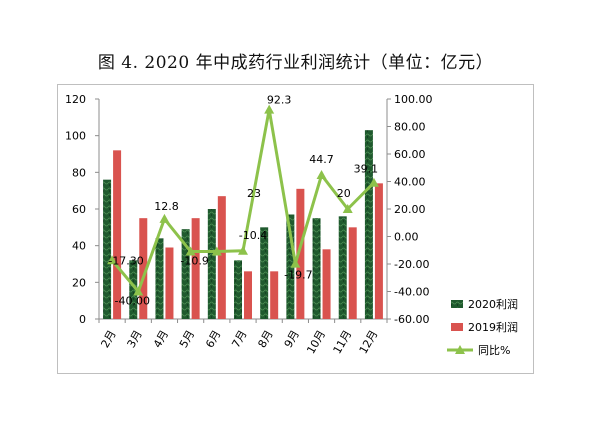 The height and width of the screenshot is (421, 591). Describe the element at coordinates (213, 339) in the screenshot. I see `x-tick-label: 6月` at that location.